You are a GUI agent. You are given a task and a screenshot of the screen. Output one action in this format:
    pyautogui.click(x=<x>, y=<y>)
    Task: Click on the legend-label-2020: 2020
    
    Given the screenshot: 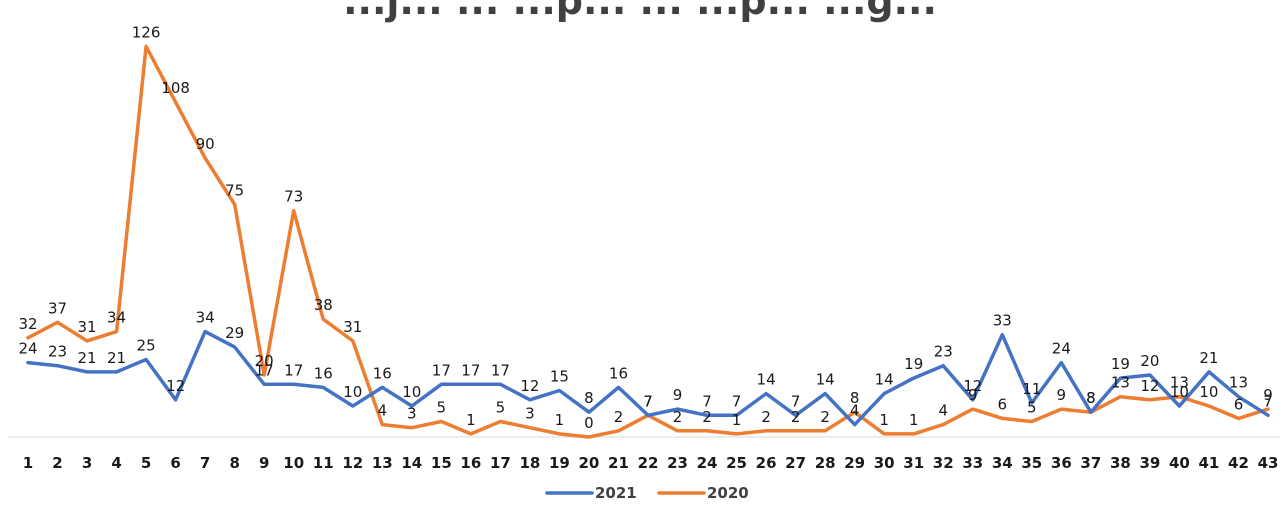 What is the action you would take?
    pyautogui.click(x=728, y=492)
    